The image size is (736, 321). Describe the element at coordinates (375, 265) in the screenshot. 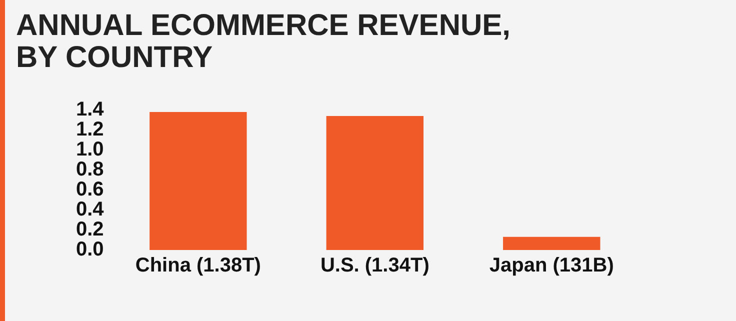

I see `x-tick-label: U.S. (1.34T)` at that location.